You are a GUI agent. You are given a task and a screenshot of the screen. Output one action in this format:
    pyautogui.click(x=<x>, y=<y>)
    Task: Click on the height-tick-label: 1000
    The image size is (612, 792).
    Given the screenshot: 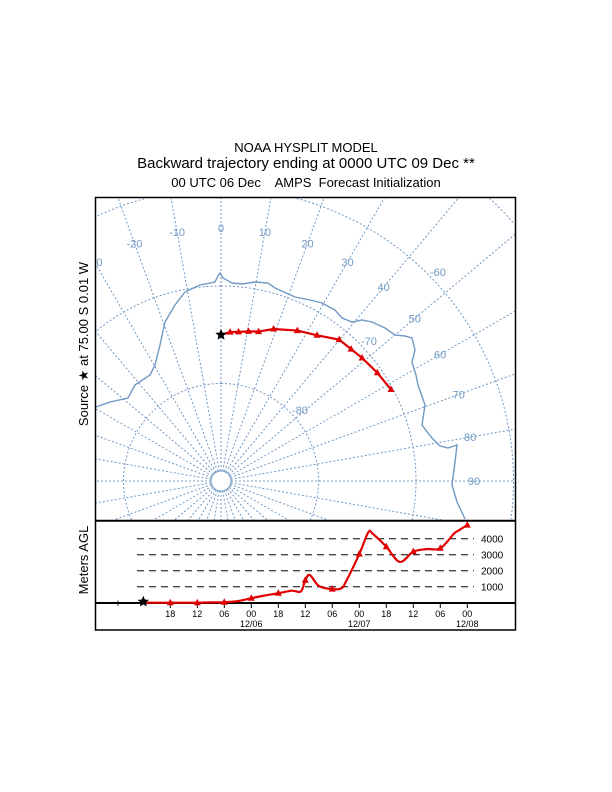 What is the action you would take?
    pyautogui.click(x=492, y=588)
    